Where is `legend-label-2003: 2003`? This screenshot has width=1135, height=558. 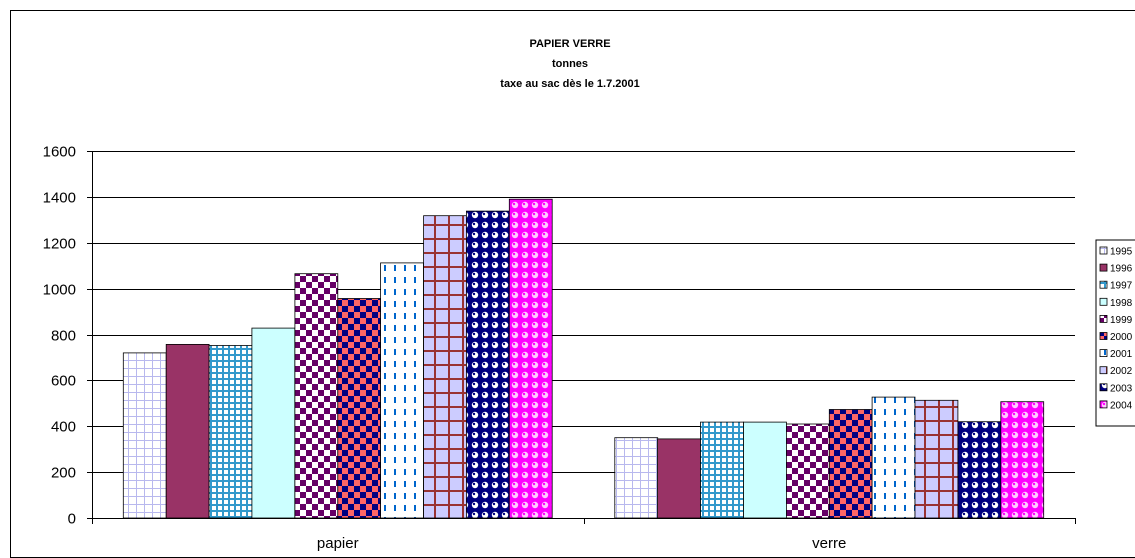
legend-label-2003: 2003 is located at coordinates (1121, 388).